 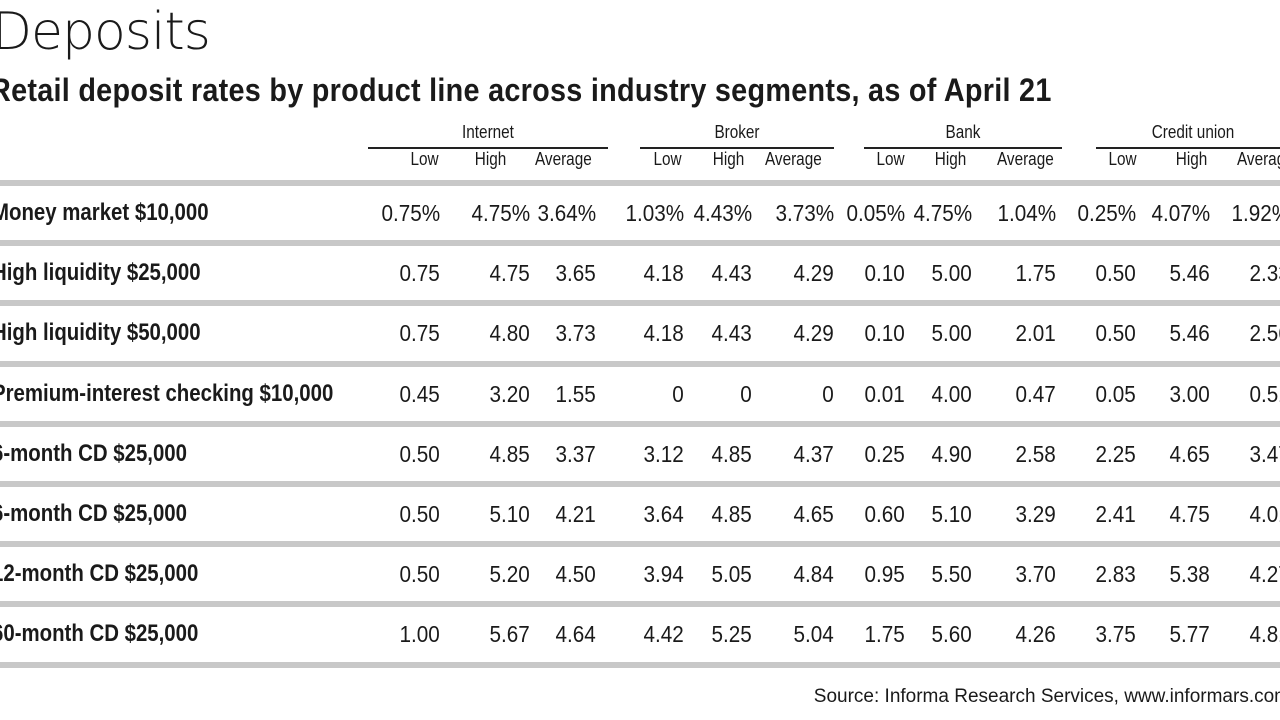 What do you see at coordinates (104, 212) in the screenshot?
I see `row-label: Money market $10,000` at bounding box center [104, 212].